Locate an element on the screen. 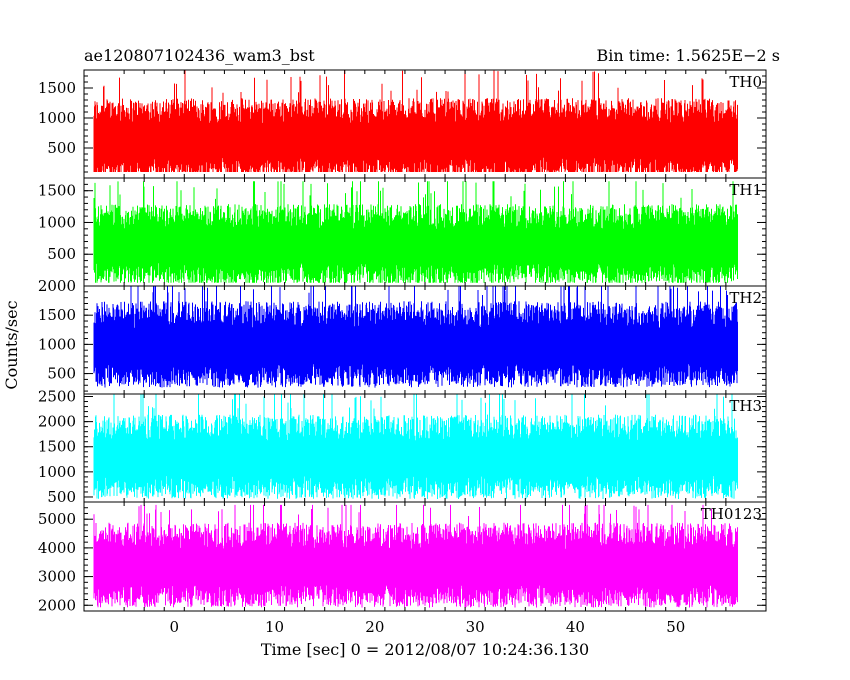 This screenshot has height=680, width=850. series-th3 is located at coordinates (415, 446).